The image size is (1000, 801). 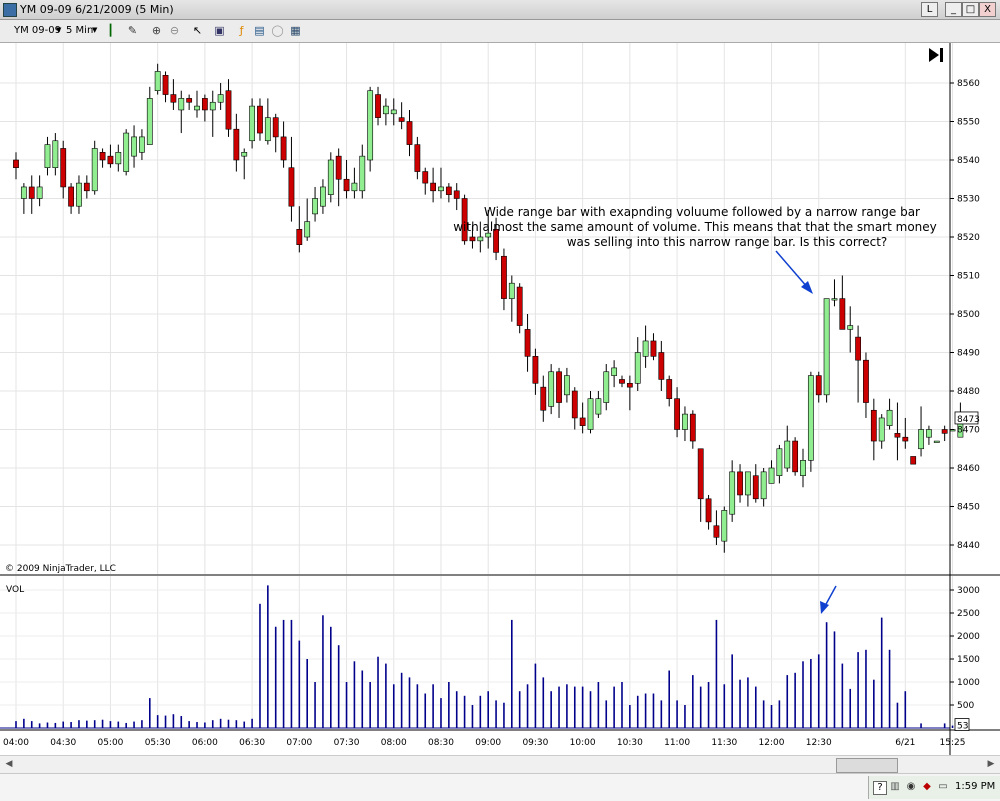 What do you see at coordinates (156, 30) in the screenshot?
I see `zoom-in-icon: ⊕` at bounding box center [156, 30].